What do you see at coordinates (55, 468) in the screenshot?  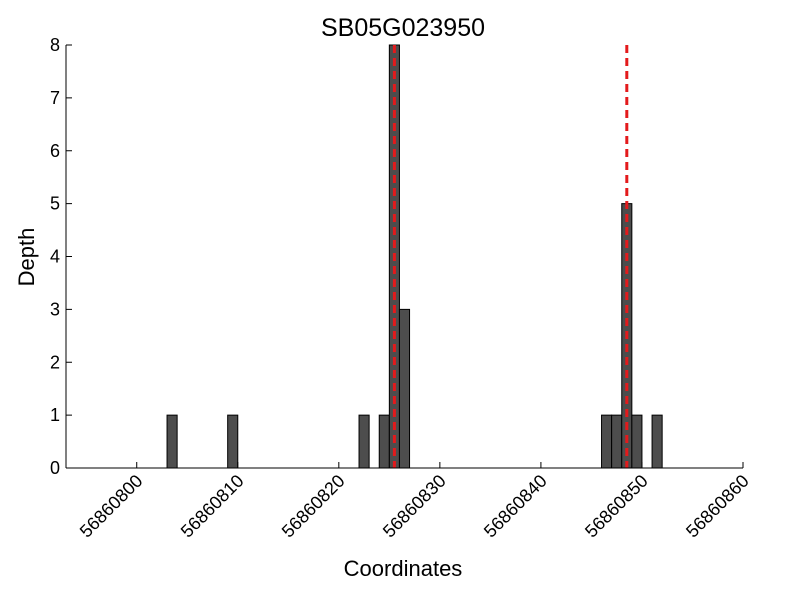 I see `y-tick-label: 0` at bounding box center [55, 468].